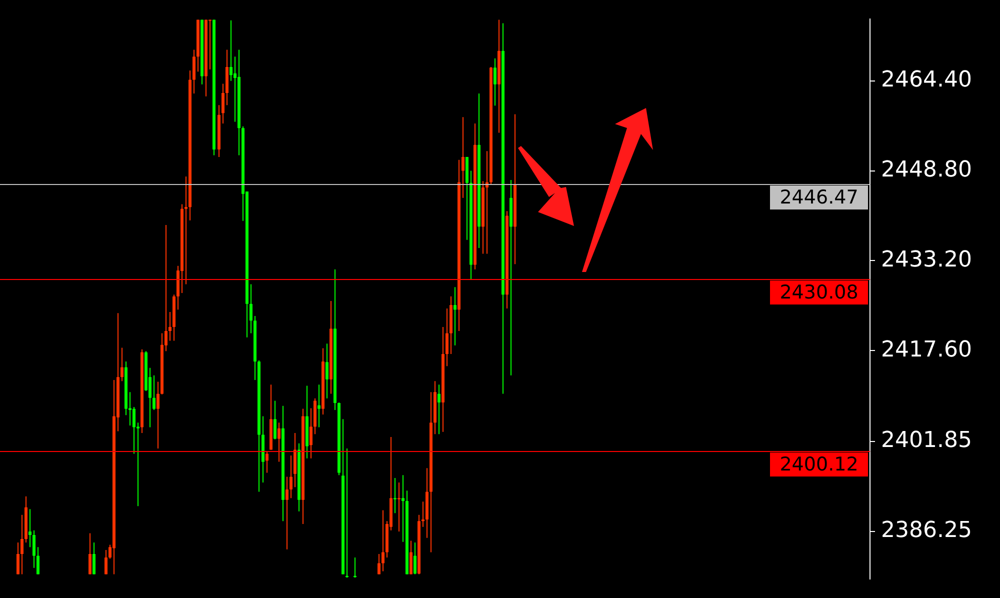 Image resolution: width=1000 pixels, height=598 pixels. What do you see at coordinates (926, 169) in the screenshot?
I see `y-tick-label: 2448.80` at bounding box center [926, 169].